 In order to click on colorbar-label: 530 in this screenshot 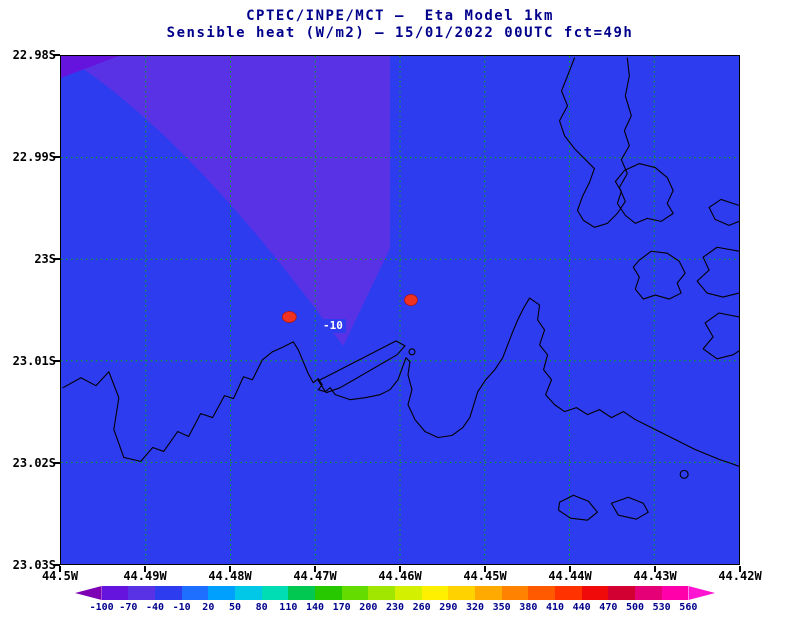, I will do `click(661, 607)`.